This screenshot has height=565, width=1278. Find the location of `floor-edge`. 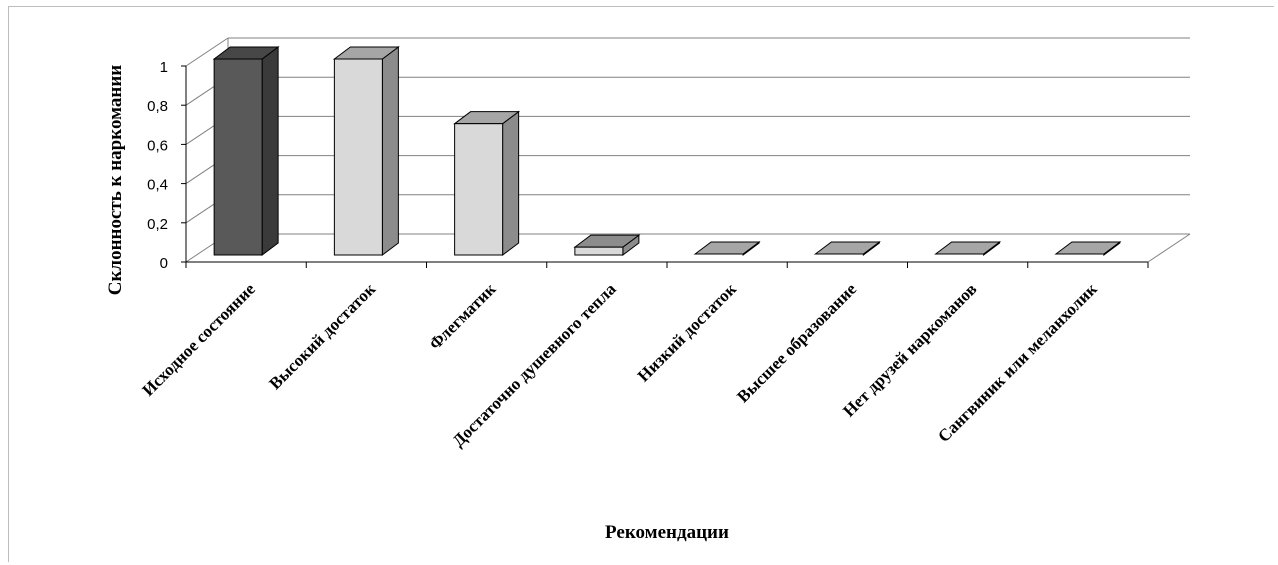

floor-edge is located at coordinates (1169, 248).